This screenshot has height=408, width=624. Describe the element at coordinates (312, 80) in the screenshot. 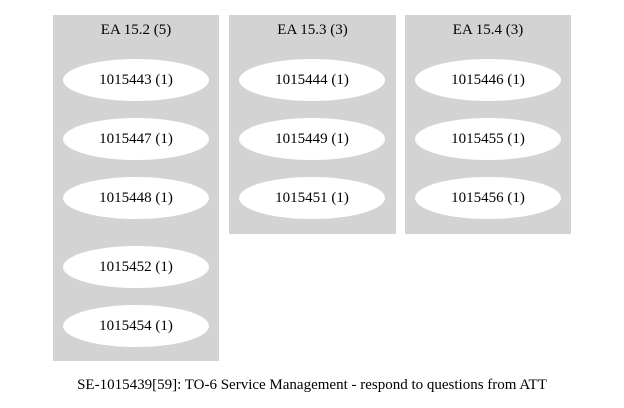

I see `node-ellipse: 1015444 (1)` at that location.